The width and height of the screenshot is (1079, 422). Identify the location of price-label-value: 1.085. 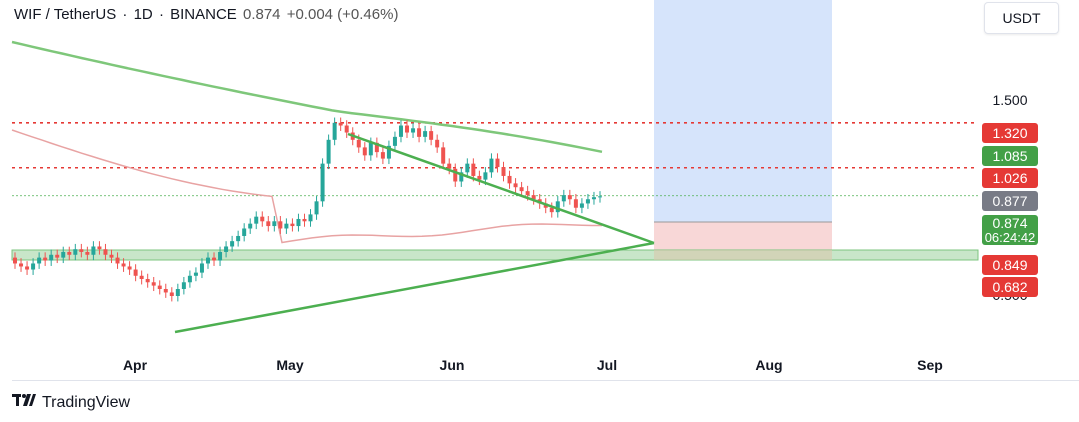
(1009, 156).